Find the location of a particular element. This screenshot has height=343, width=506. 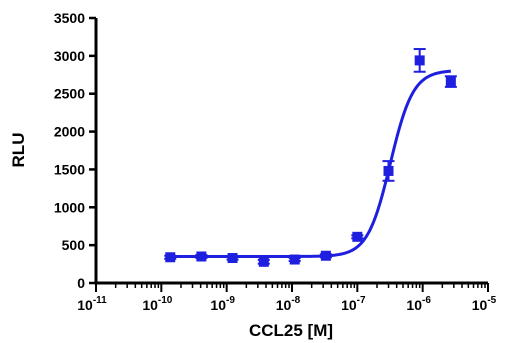

y-tick-label: 500 is located at coordinates (74, 245).